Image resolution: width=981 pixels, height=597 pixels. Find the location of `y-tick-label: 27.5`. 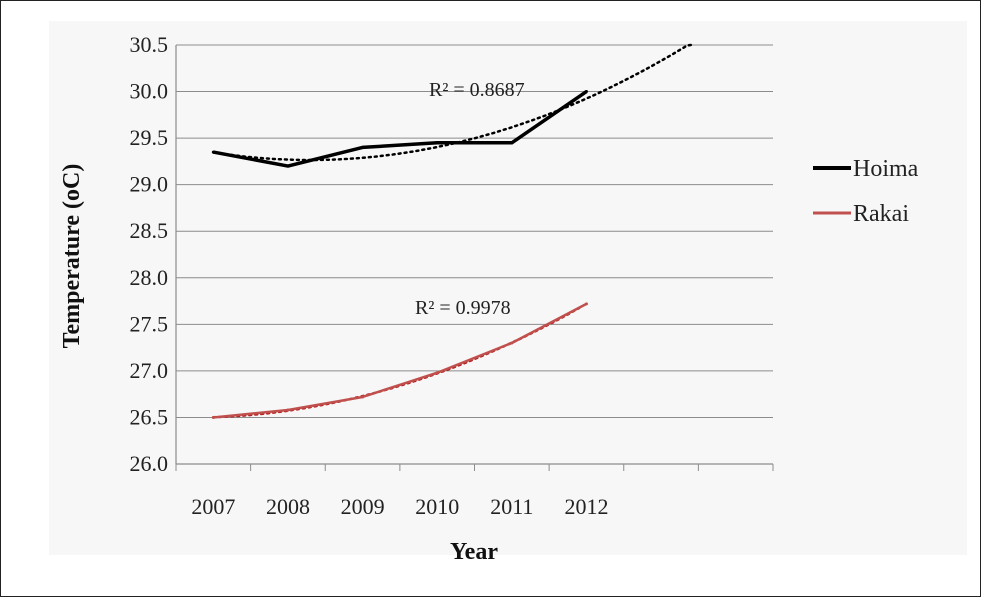

y-tick-label: 27.5 is located at coordinates (149, 323).